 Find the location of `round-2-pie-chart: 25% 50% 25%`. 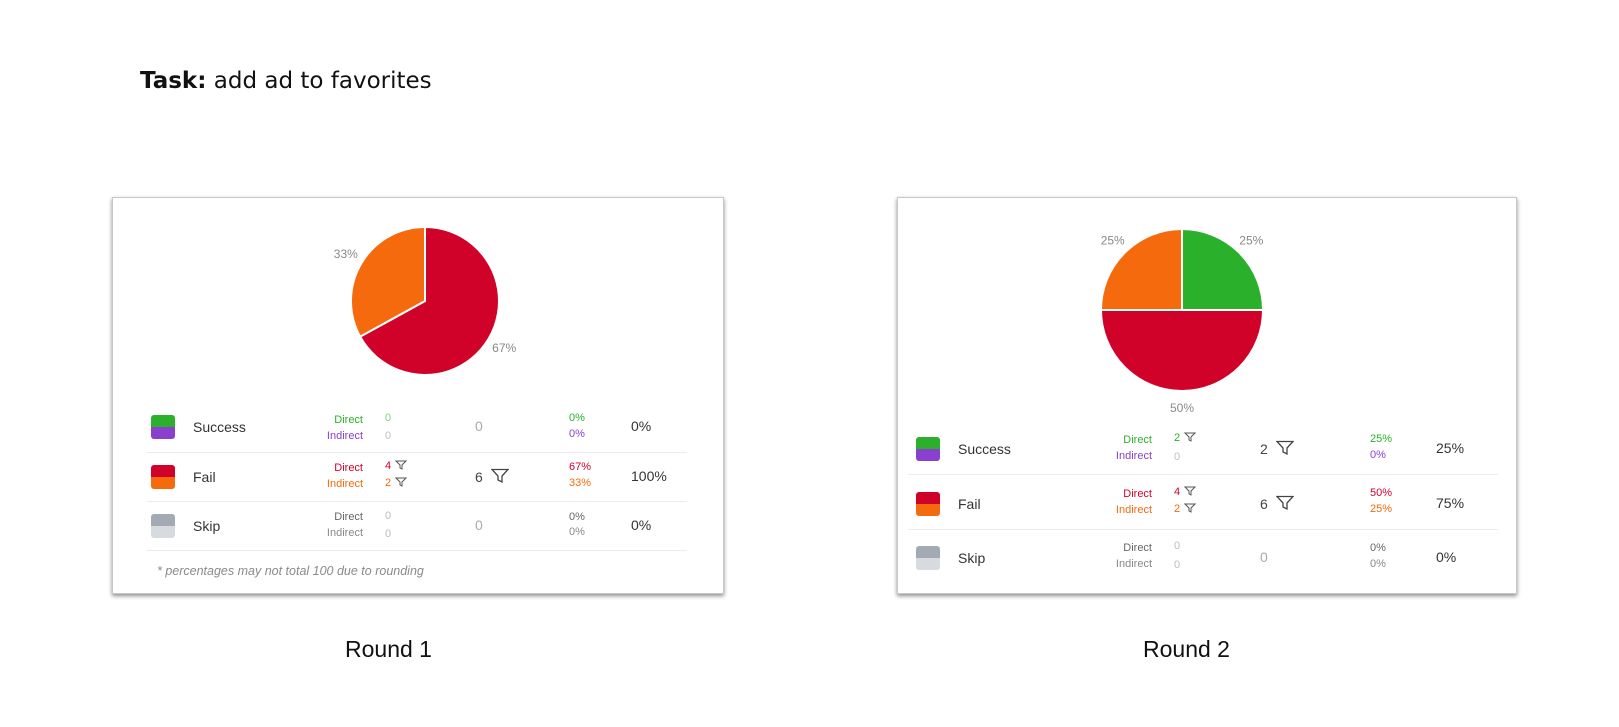

round-2-pie-chart: 25% 50% 25% is located at coordinates (1182, 321).